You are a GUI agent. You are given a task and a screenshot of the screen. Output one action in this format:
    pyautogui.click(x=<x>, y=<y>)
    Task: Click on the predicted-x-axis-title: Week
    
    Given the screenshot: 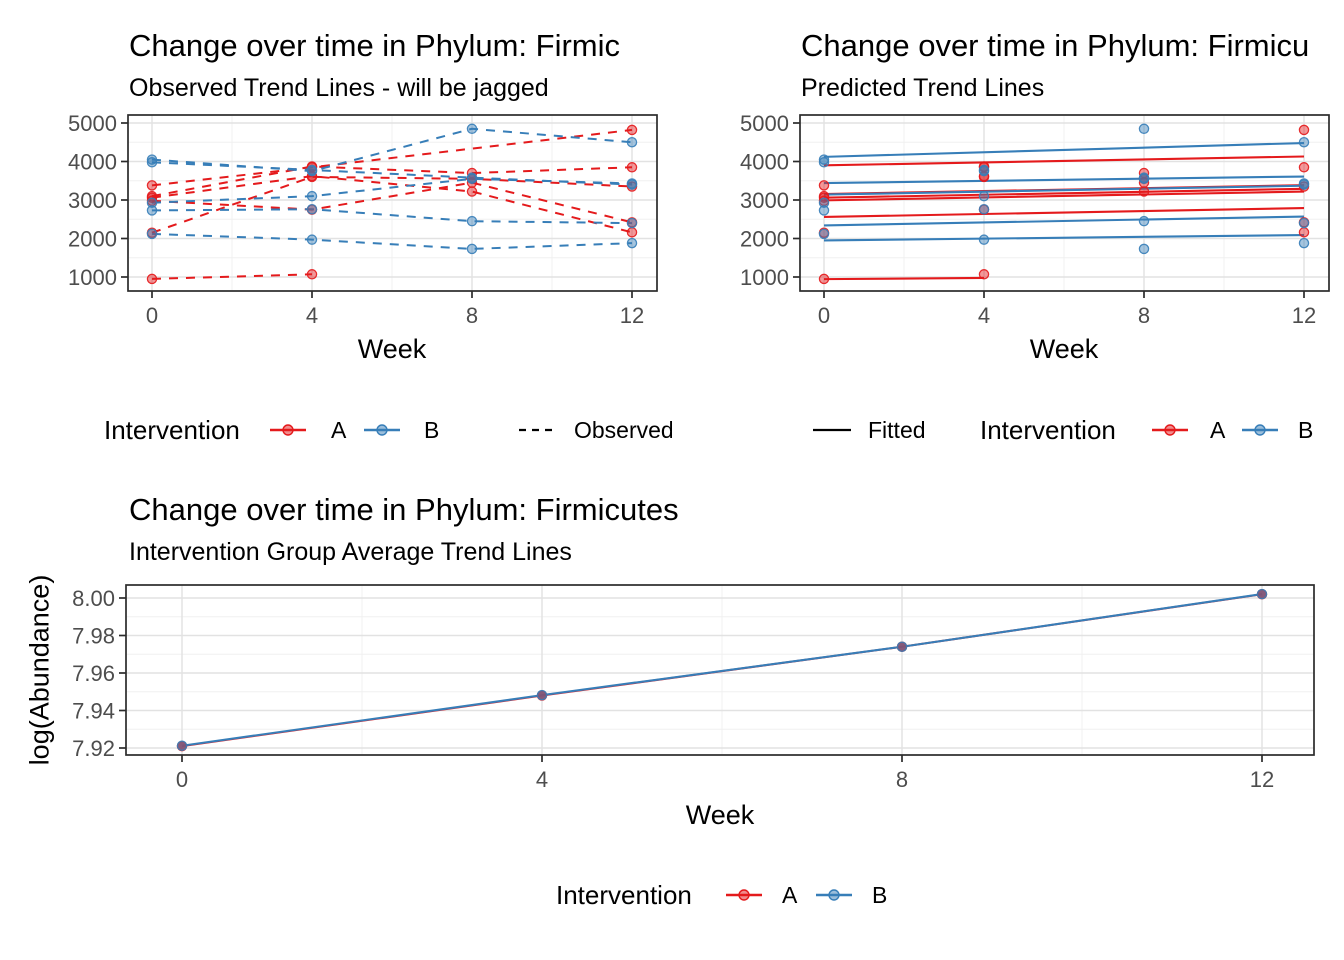 What is the action you would take?
    pyautogui.click(x=1064, y=349)
    